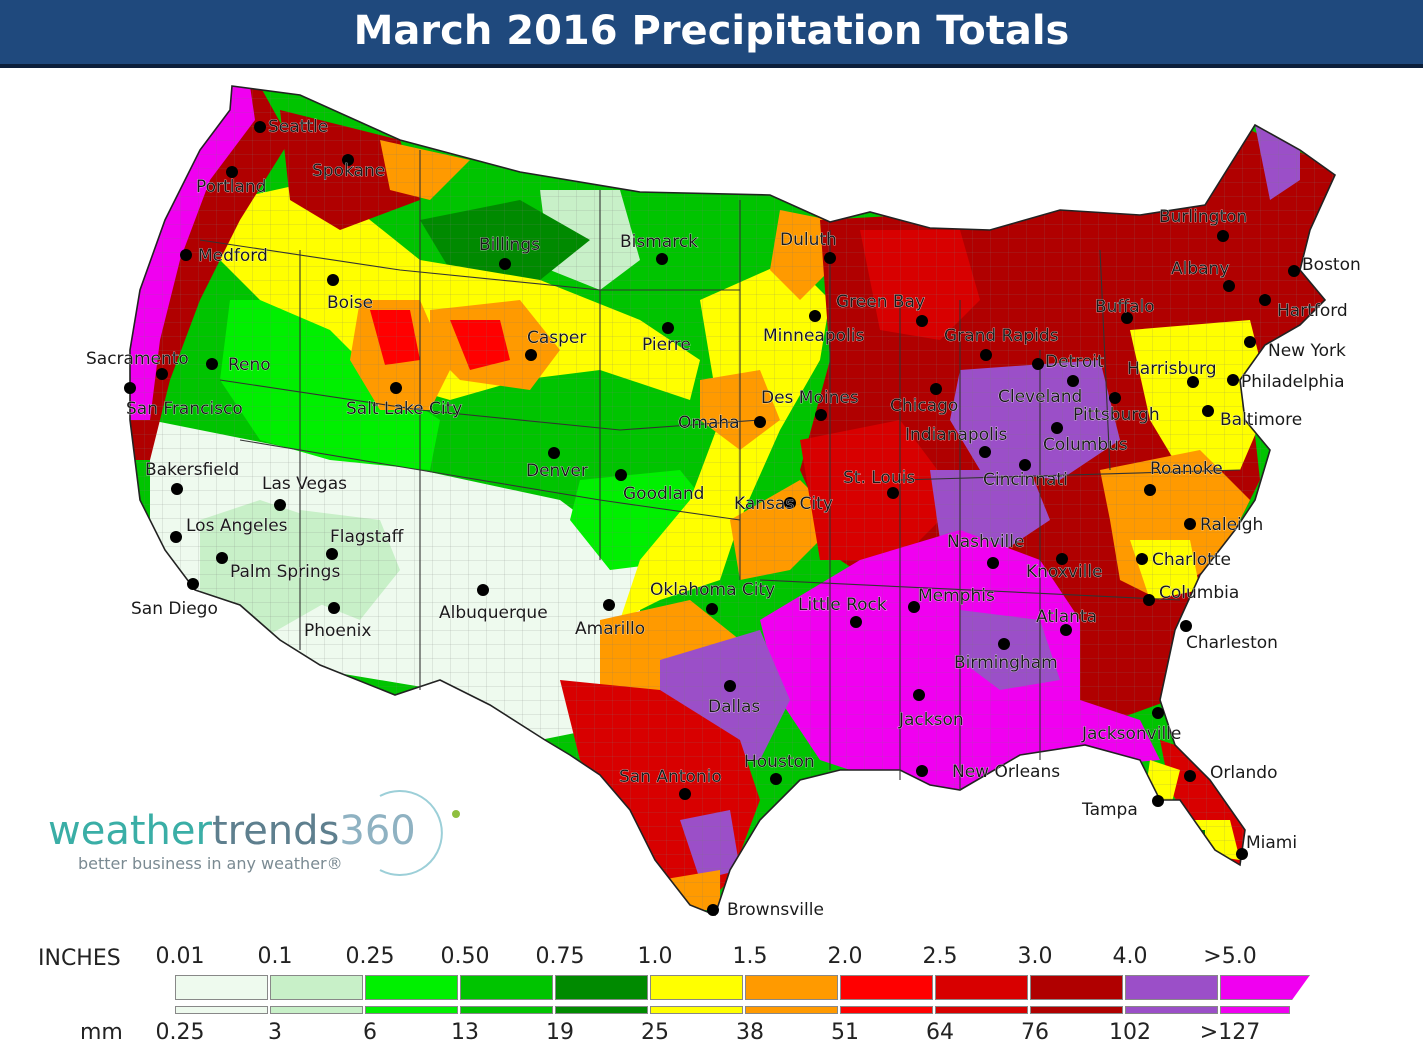  I want to click on city-label-little-rock: Little Rock, so click(842, 605).